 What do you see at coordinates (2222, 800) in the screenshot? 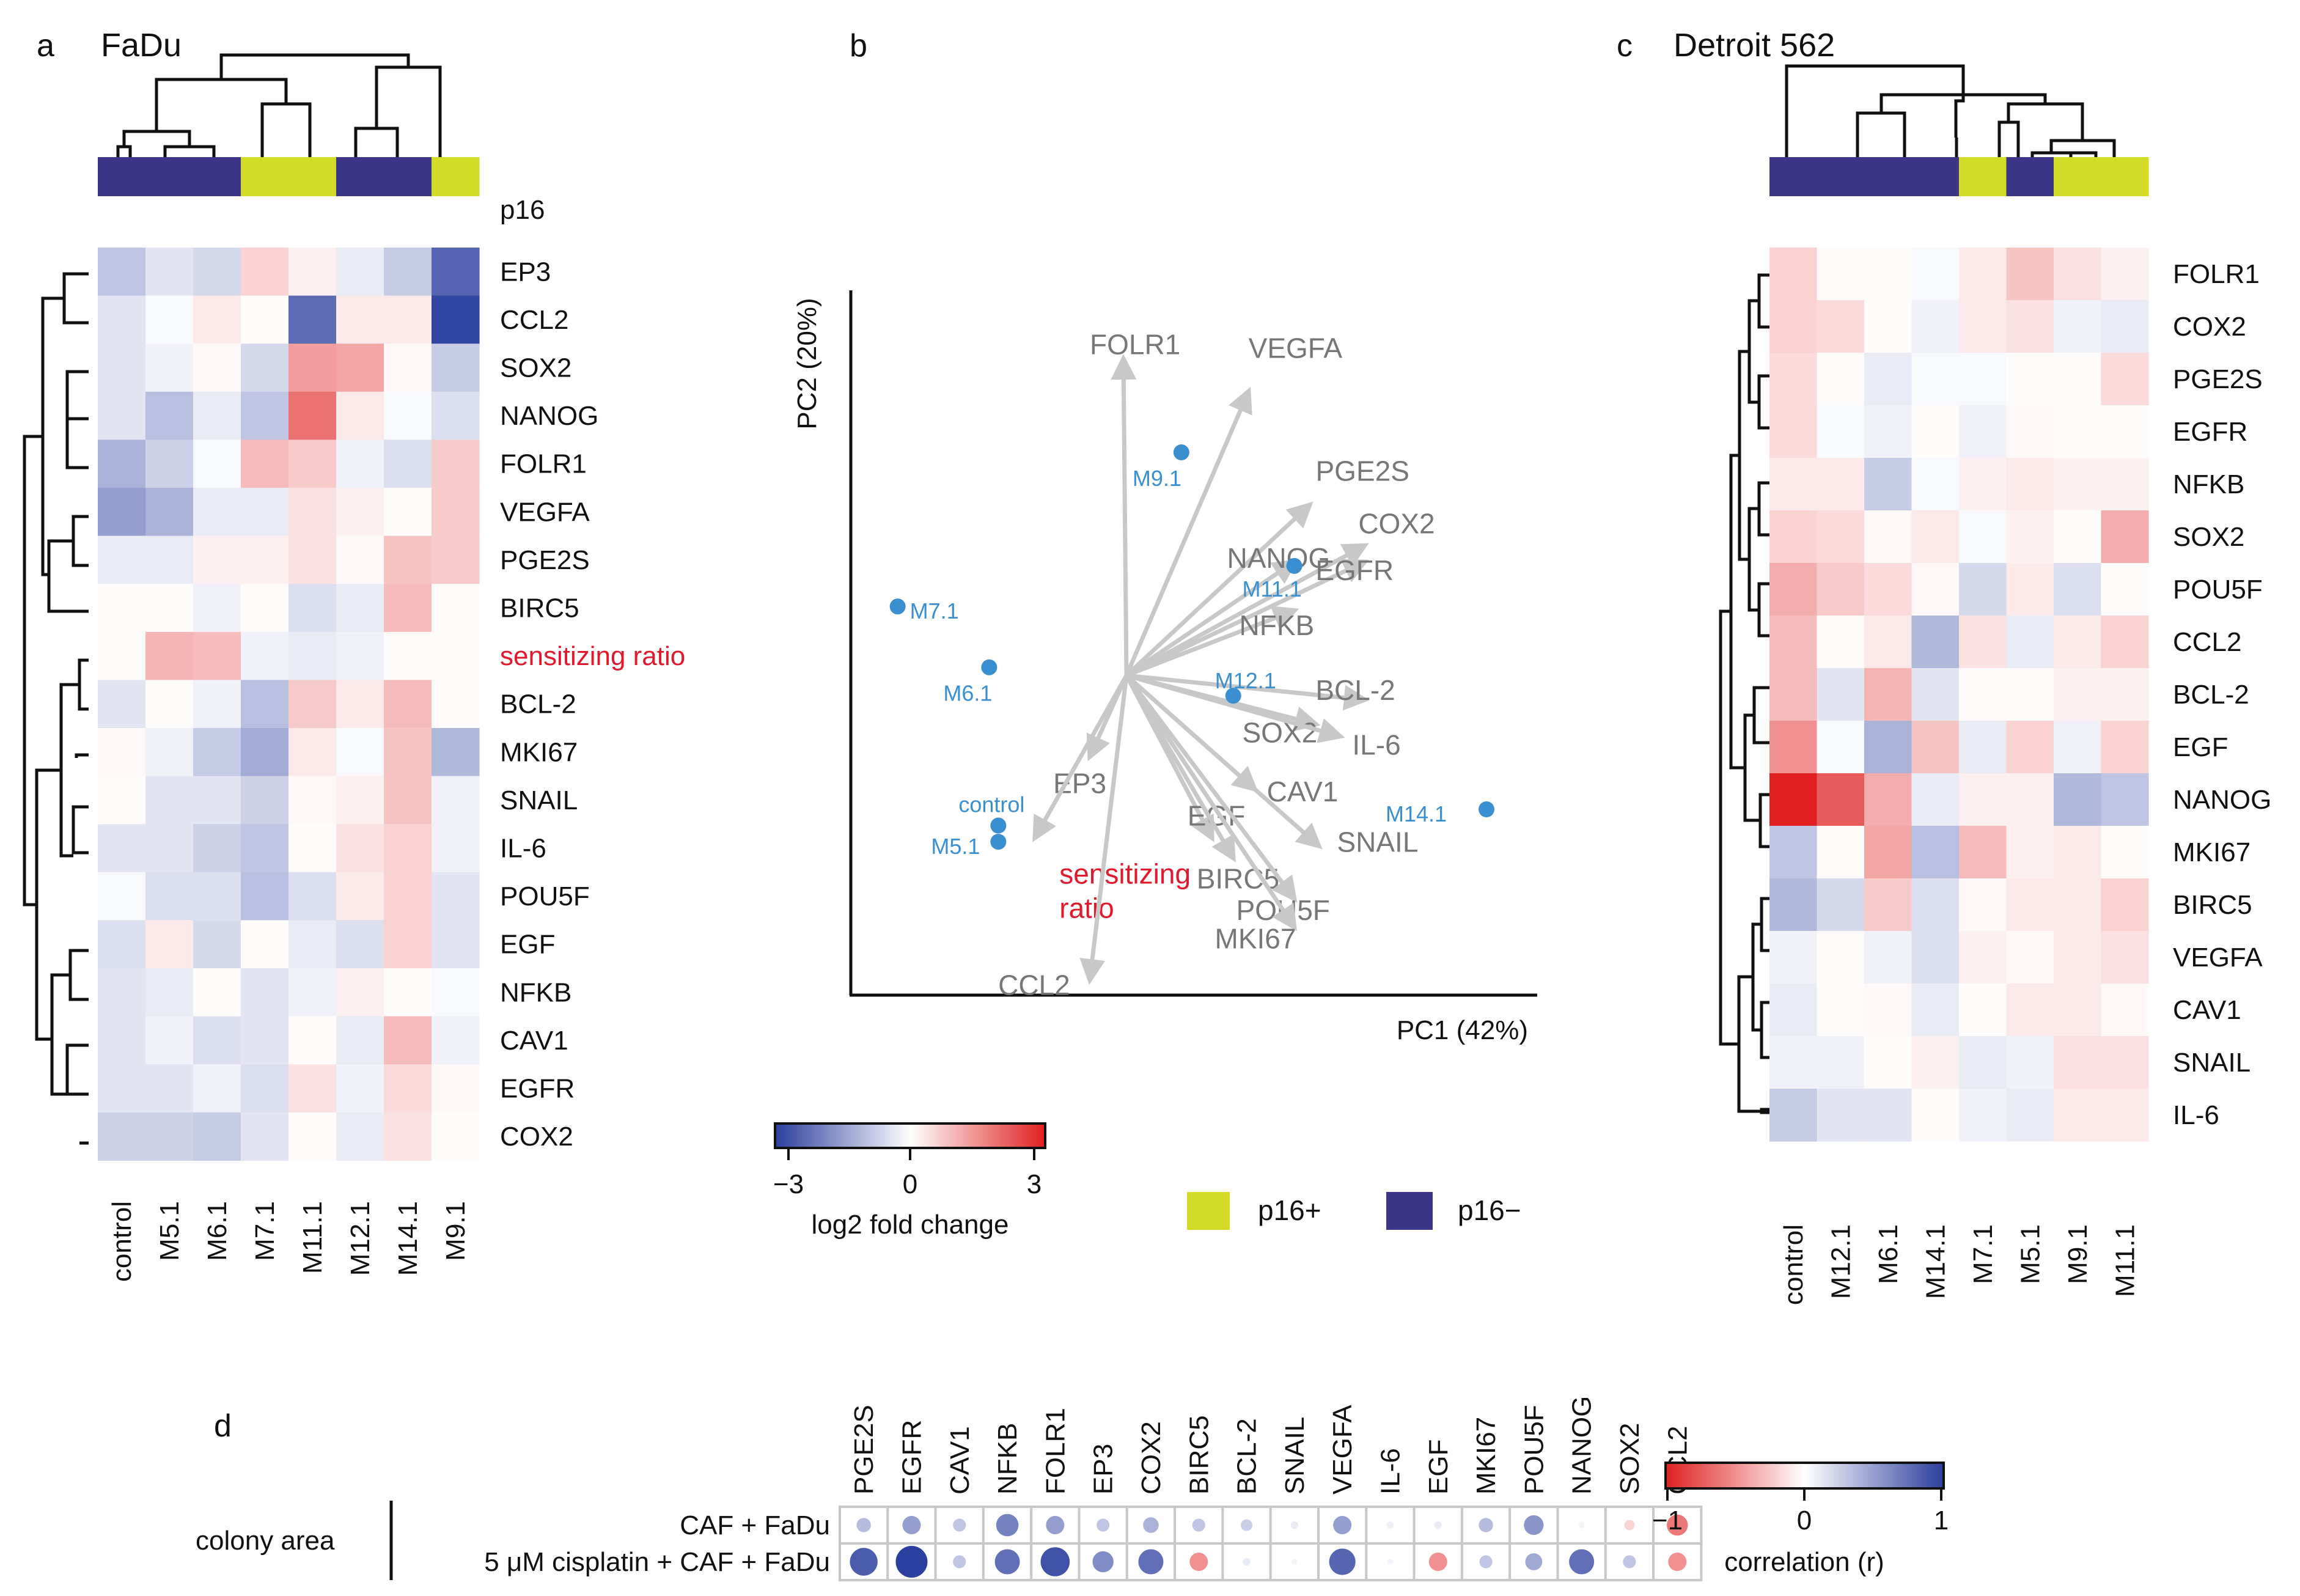
I see `row-label-nanog: NANOG` at bounding box center [2222, 800].